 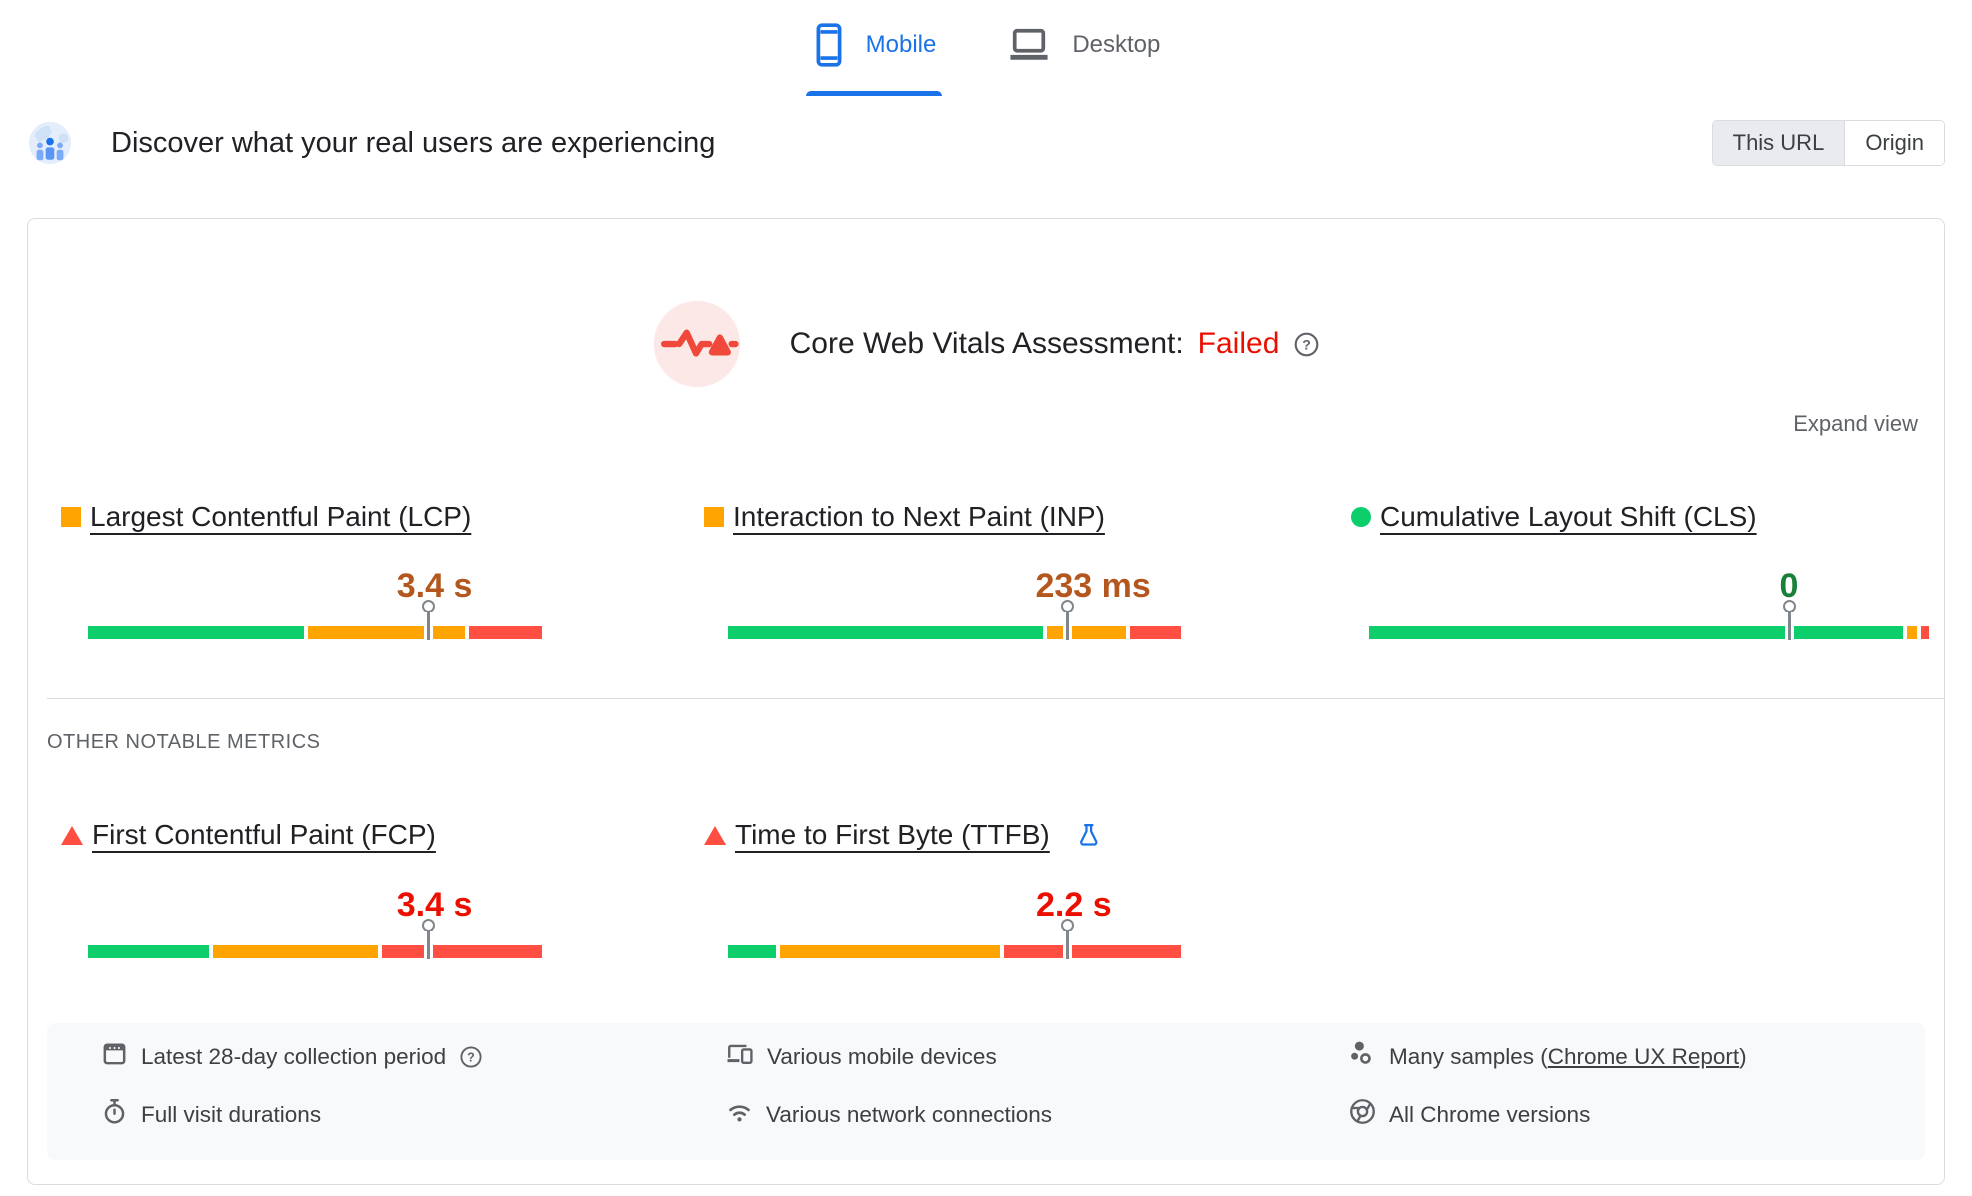 What do you see at coordinates (986, 1091) in the screenshot?
I see `collection-info-footer: Latest 28-day collection period ?` at bounding box center [986, 1091].